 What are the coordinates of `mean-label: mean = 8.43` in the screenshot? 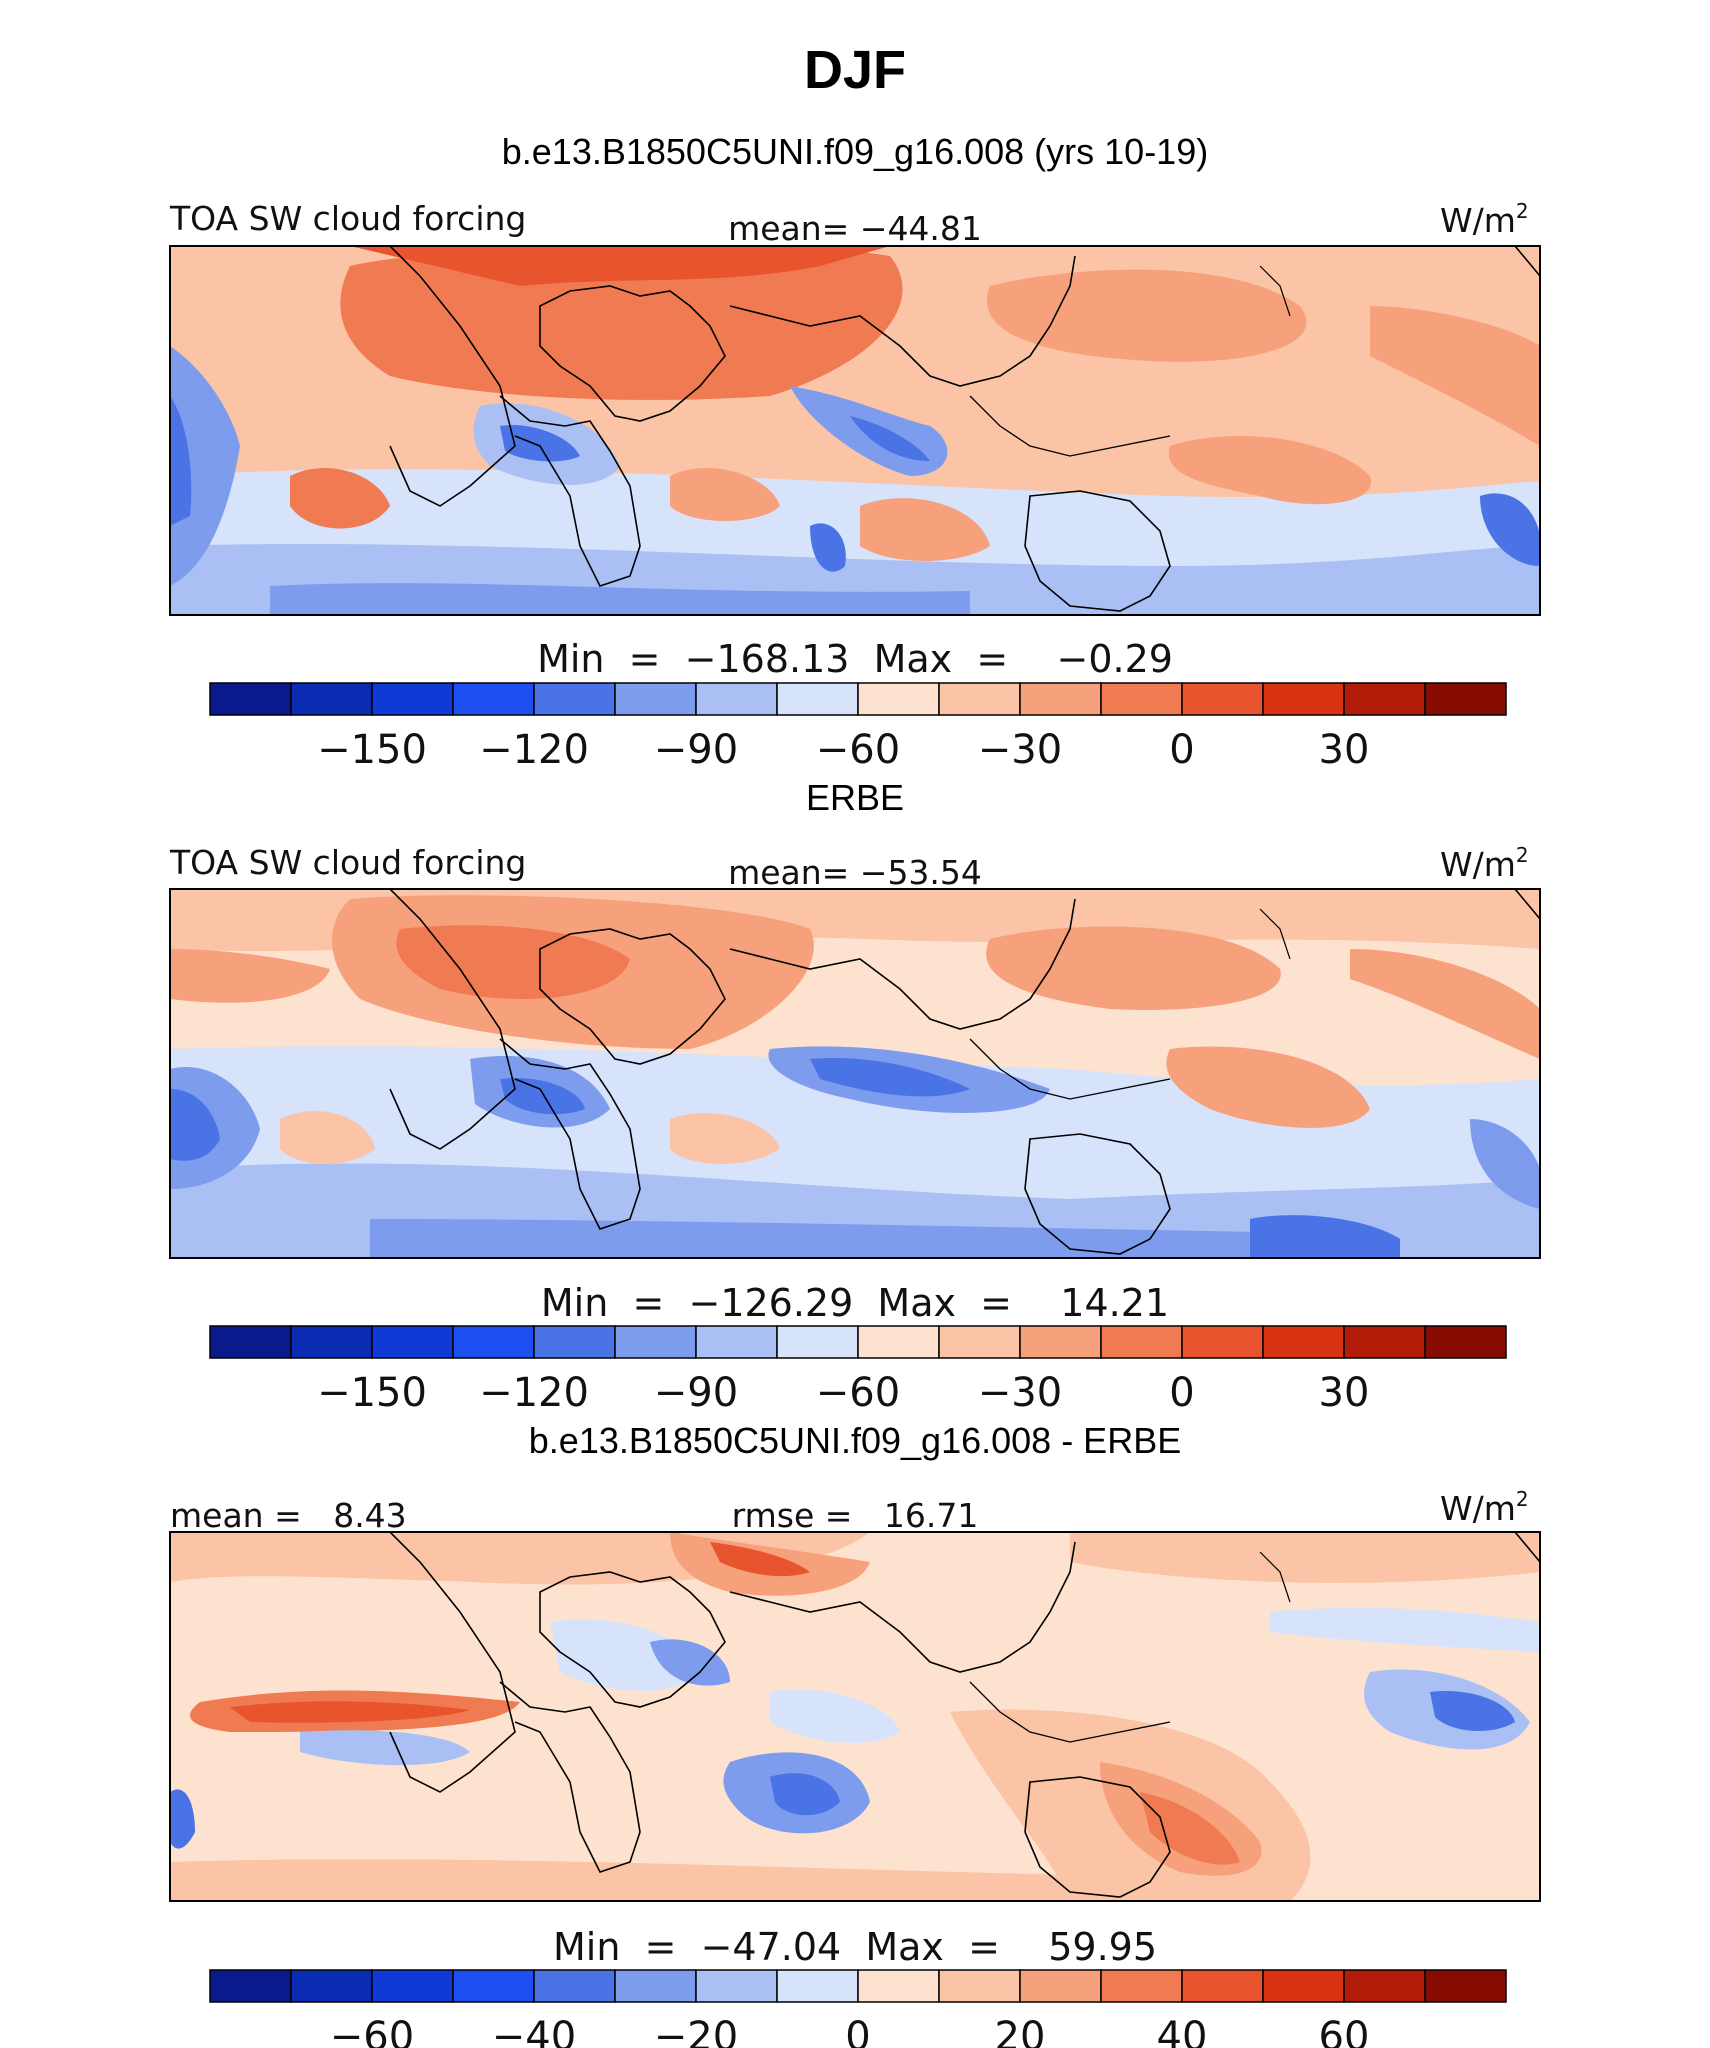 It's located at (288, 1515).